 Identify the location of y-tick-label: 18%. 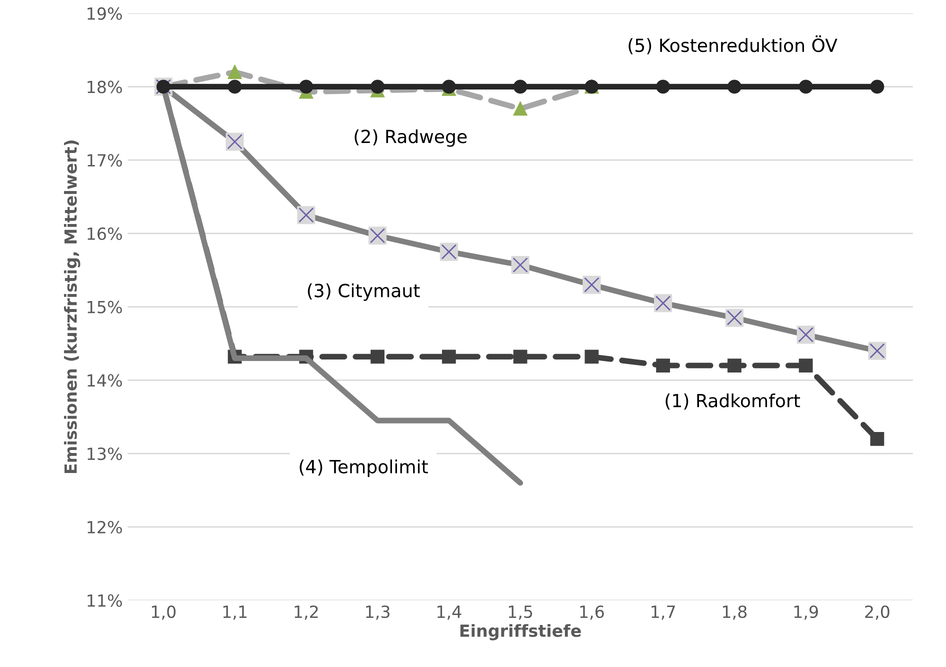
(105, 87).